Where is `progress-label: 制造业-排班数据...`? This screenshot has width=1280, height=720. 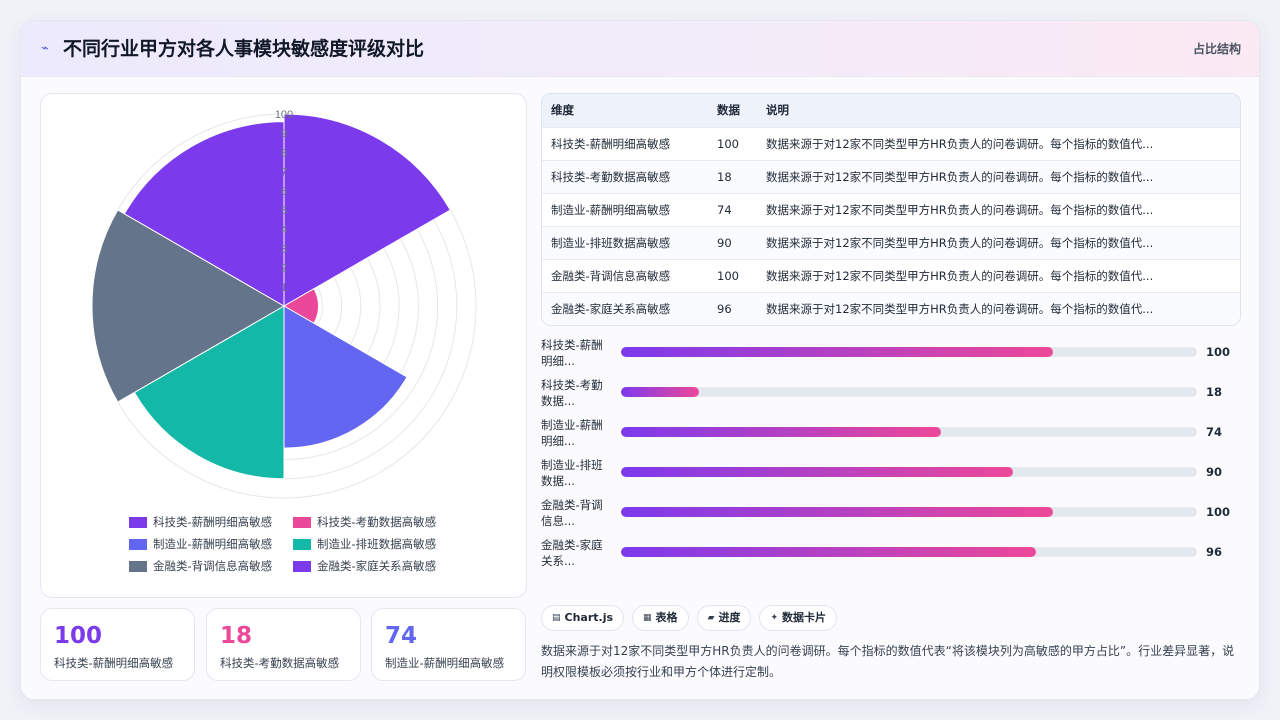
progress-label: 制造业-排班数据... is located at coordinates (572, 473).